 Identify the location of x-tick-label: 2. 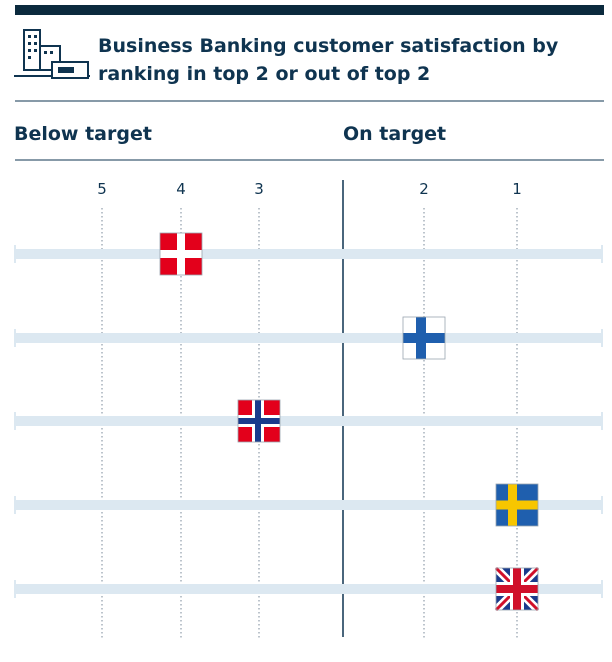
(424, 189).